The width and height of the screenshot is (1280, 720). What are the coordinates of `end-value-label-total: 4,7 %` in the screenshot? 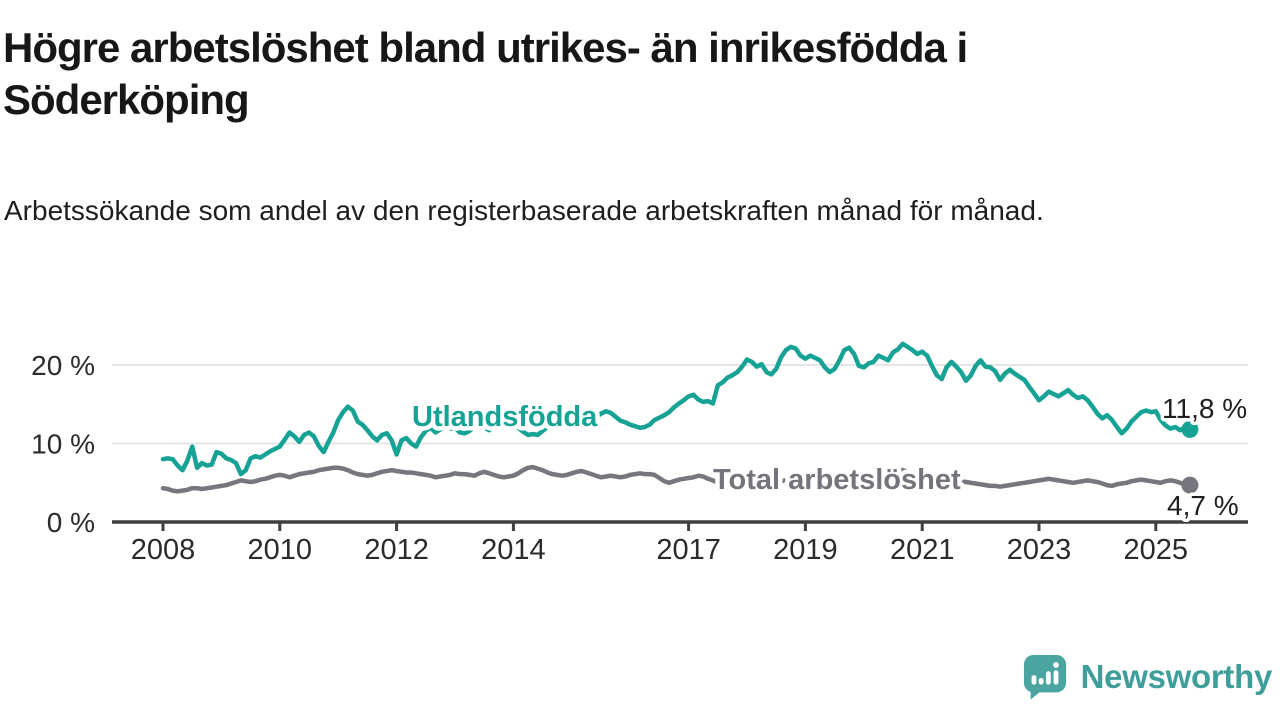 It's located at (1203, 505).